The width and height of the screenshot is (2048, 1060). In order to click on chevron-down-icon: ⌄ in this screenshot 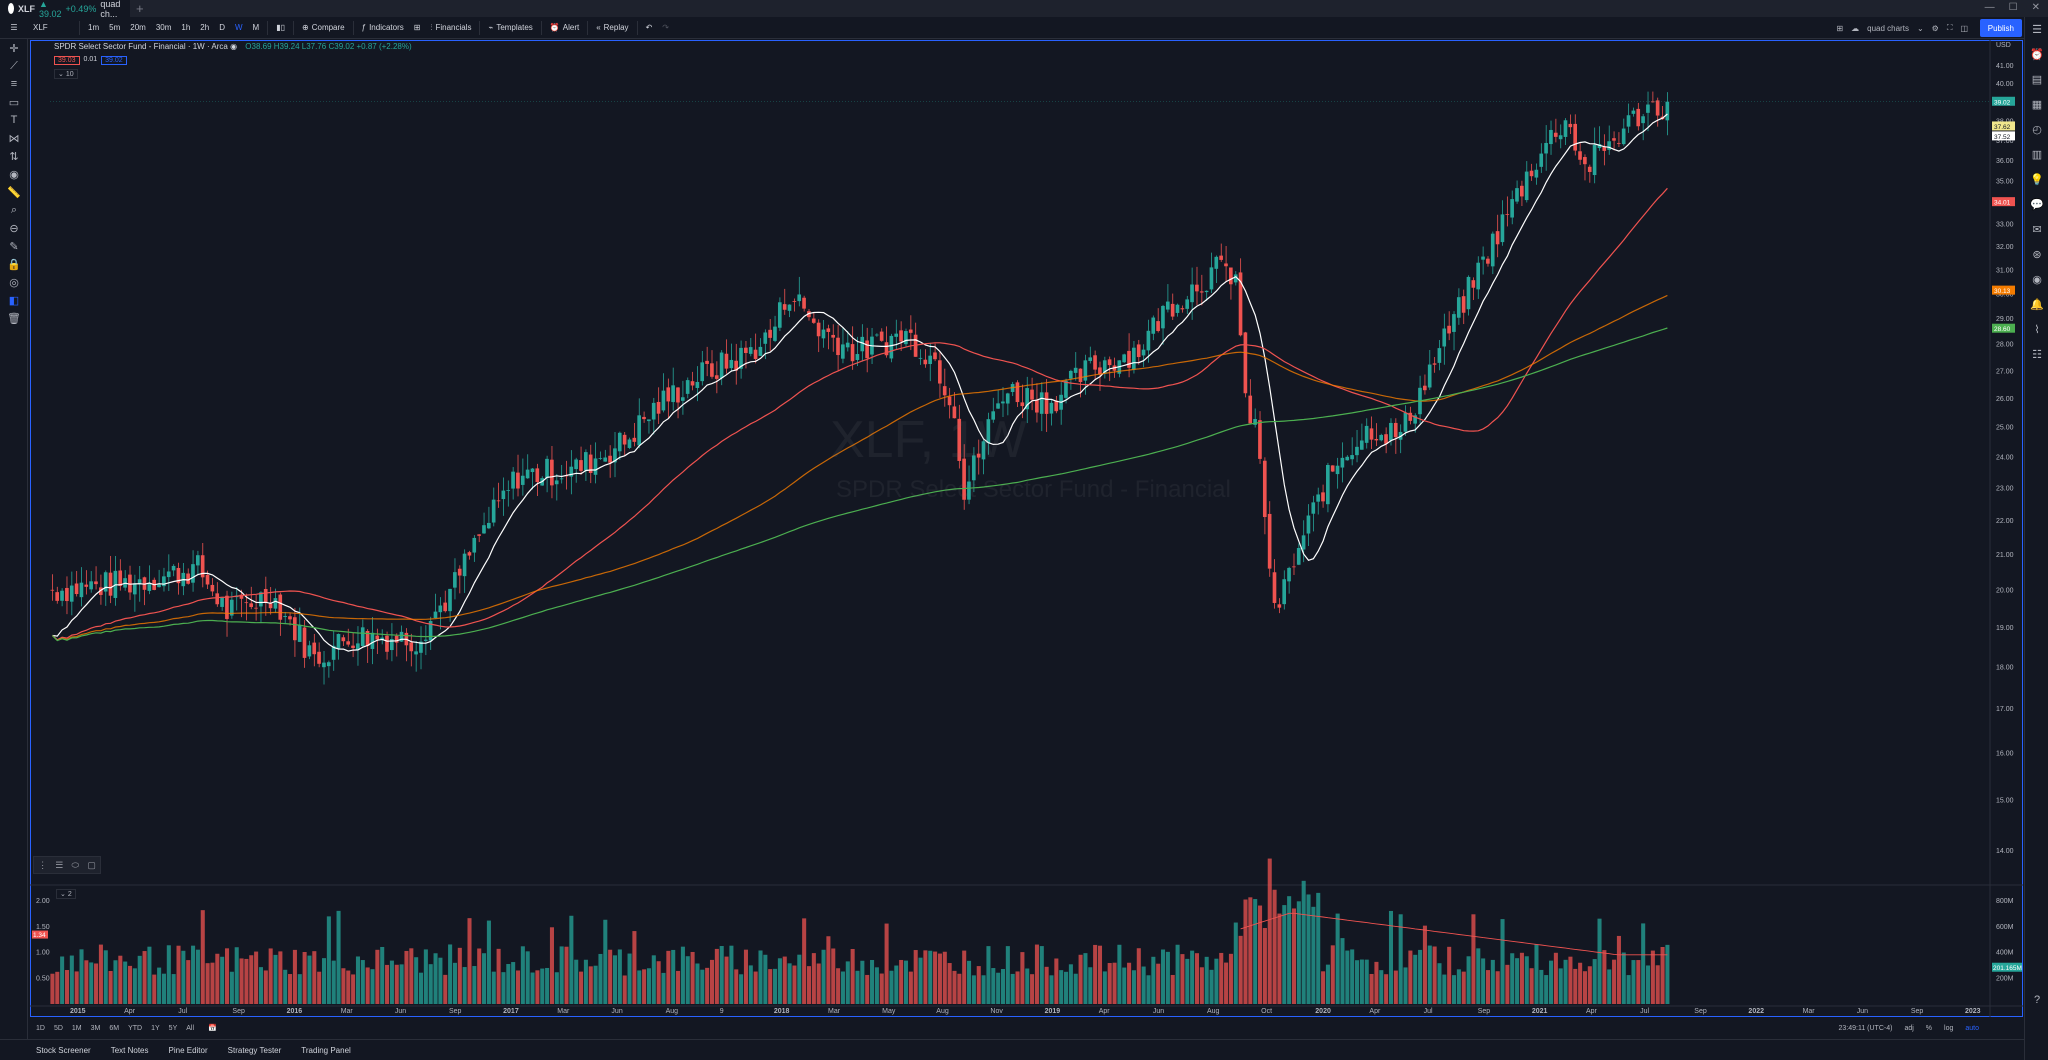, I will do `click(1920, 28)`.